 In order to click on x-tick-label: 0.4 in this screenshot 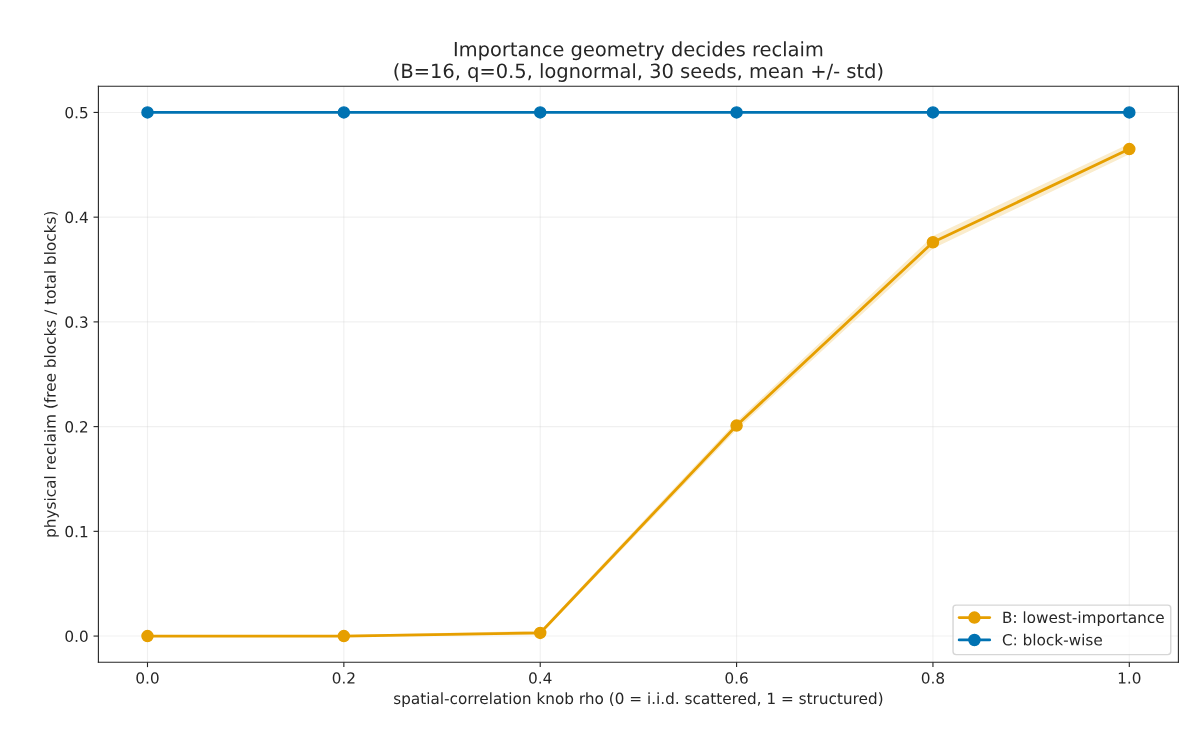, I will do `click(540, 678)`.